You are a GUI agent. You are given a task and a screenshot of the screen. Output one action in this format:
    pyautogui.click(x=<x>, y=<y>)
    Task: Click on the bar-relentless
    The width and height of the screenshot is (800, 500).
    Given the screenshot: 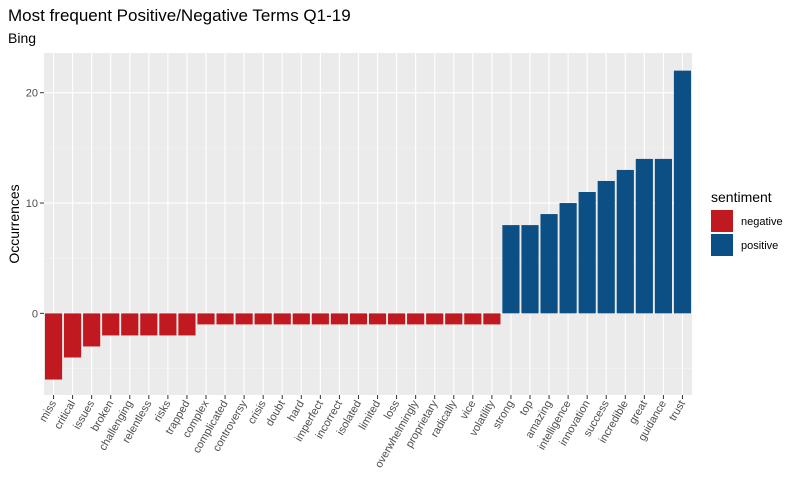 What is the action you would take?
    pyautogui.click(x=149, y=324)
    